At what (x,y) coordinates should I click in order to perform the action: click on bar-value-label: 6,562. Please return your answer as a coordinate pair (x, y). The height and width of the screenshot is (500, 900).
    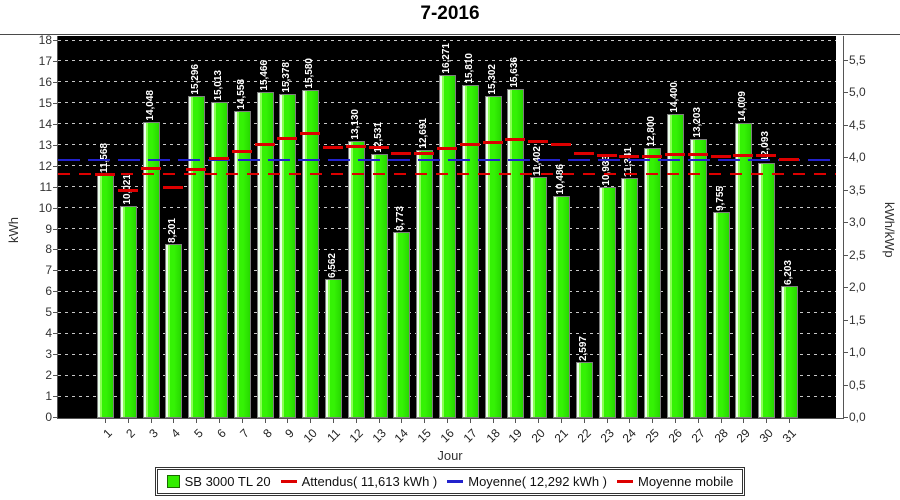
    Looking at the image, I should click on (332, 265).